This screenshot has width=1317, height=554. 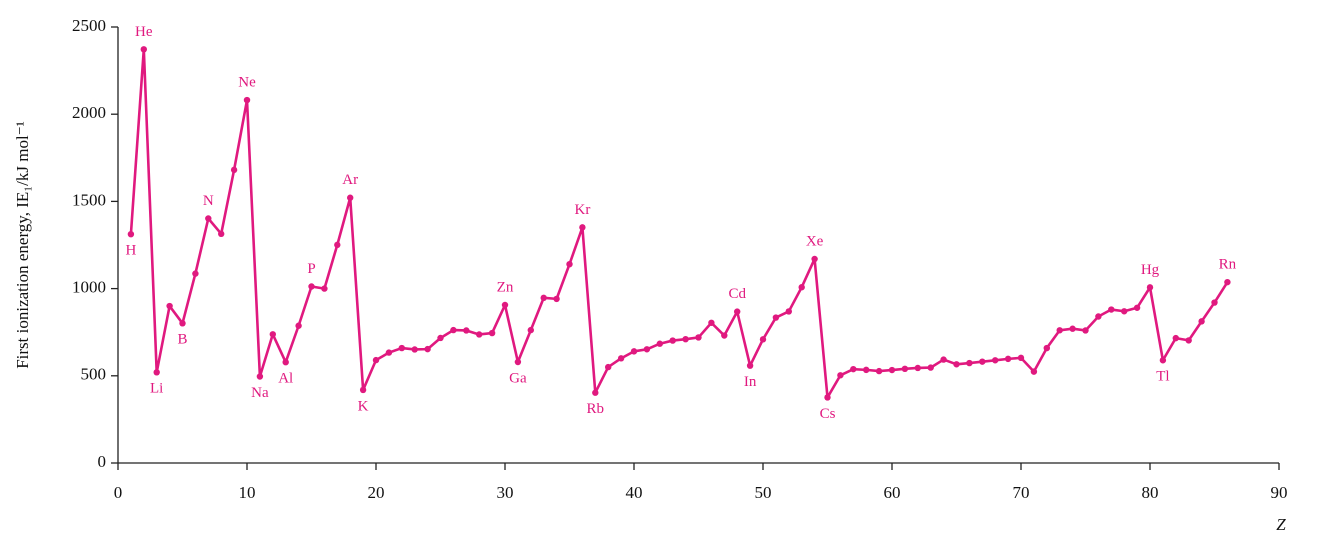 I want to click on y-axis-label: First ionization energy, IE₁/kJ mol⁻¹, so click(x=22, y=245).